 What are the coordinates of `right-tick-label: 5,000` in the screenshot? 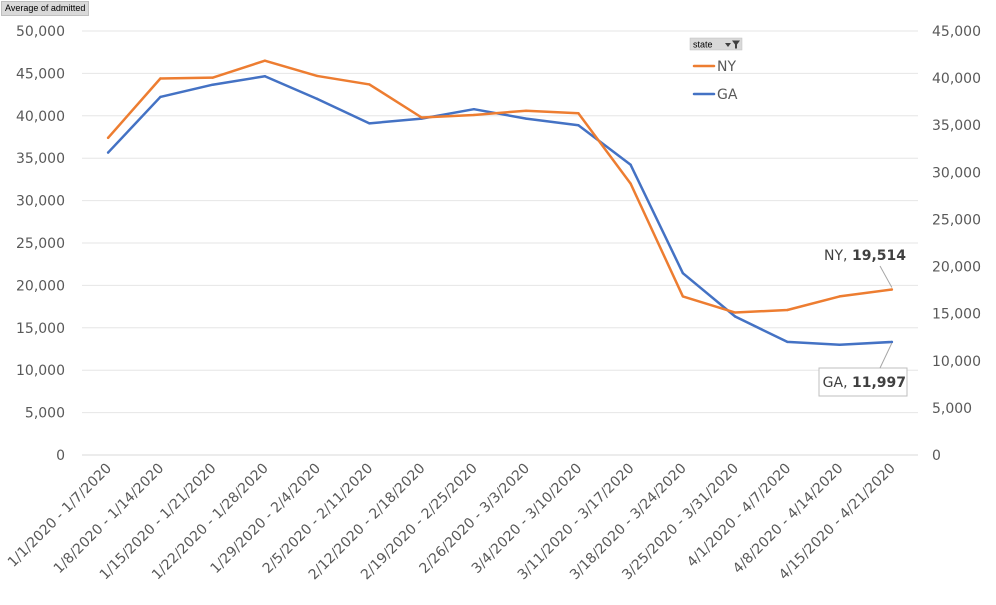 It's located at (952, 409).